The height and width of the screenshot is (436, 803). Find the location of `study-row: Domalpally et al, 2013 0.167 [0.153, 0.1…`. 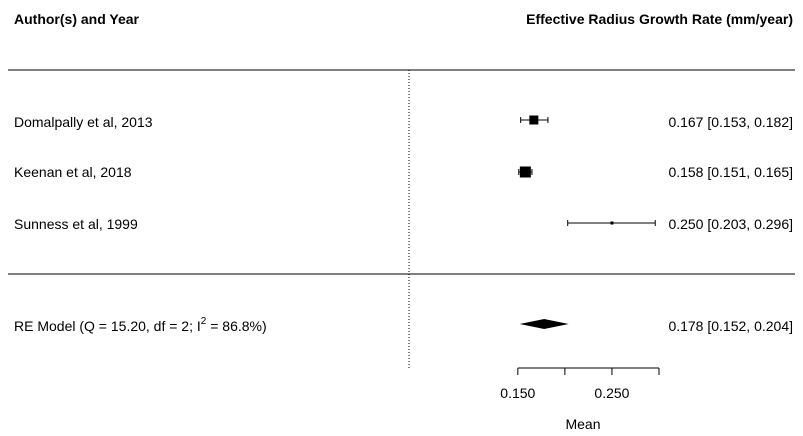

study-row: Domalpally et al, 2013 0.167 [0.153, 0.1… is located at coordinates (403, 122).